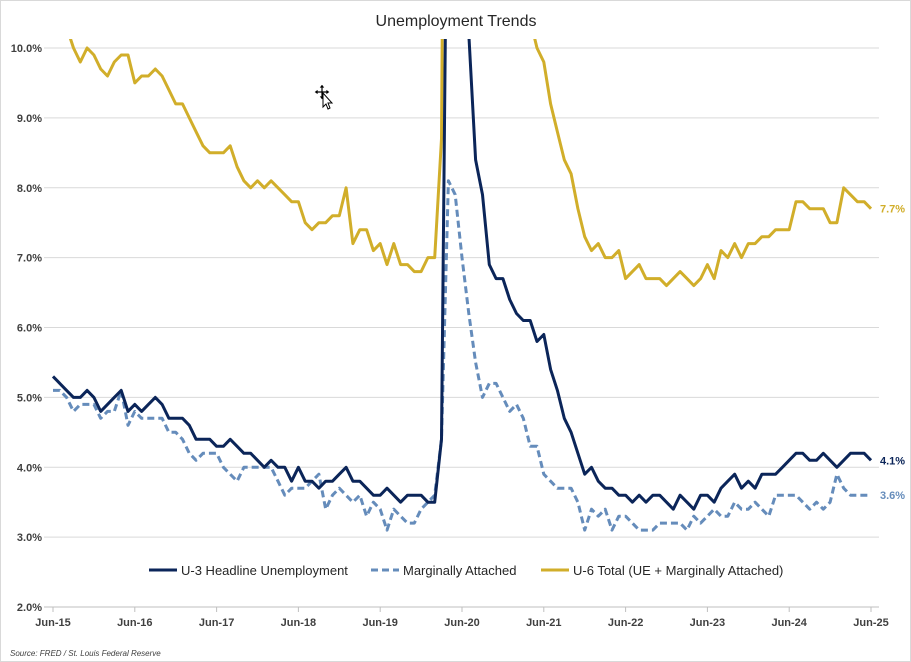 This screenshot has width=911, height=662. I want to click on x-tick-label: Jun-22, so click(625, 623).